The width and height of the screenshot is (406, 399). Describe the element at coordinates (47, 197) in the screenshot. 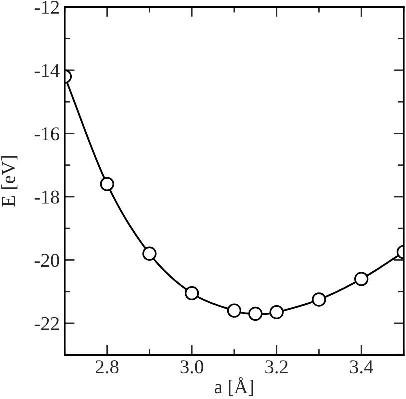

I see `y-tick-label: -18` at that location.